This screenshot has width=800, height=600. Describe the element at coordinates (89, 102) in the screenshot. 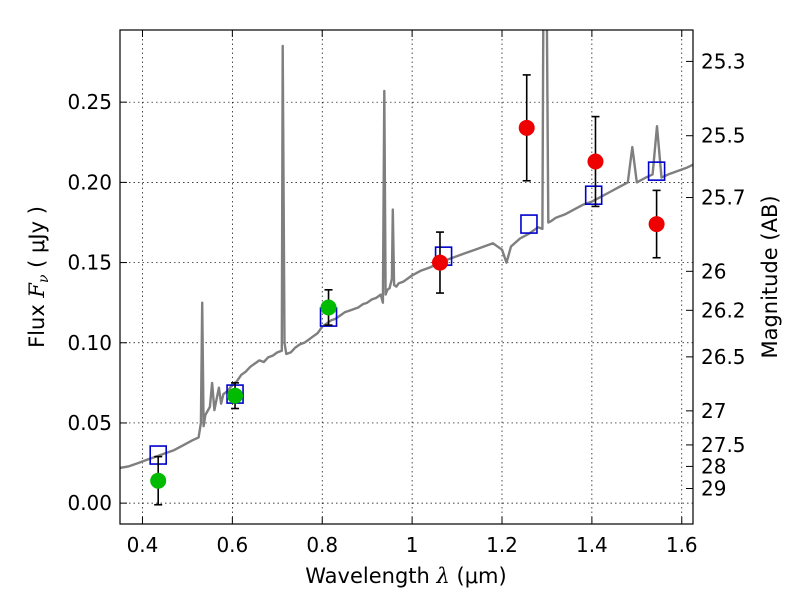

I see `y-tick-label: 0.25` at that location.